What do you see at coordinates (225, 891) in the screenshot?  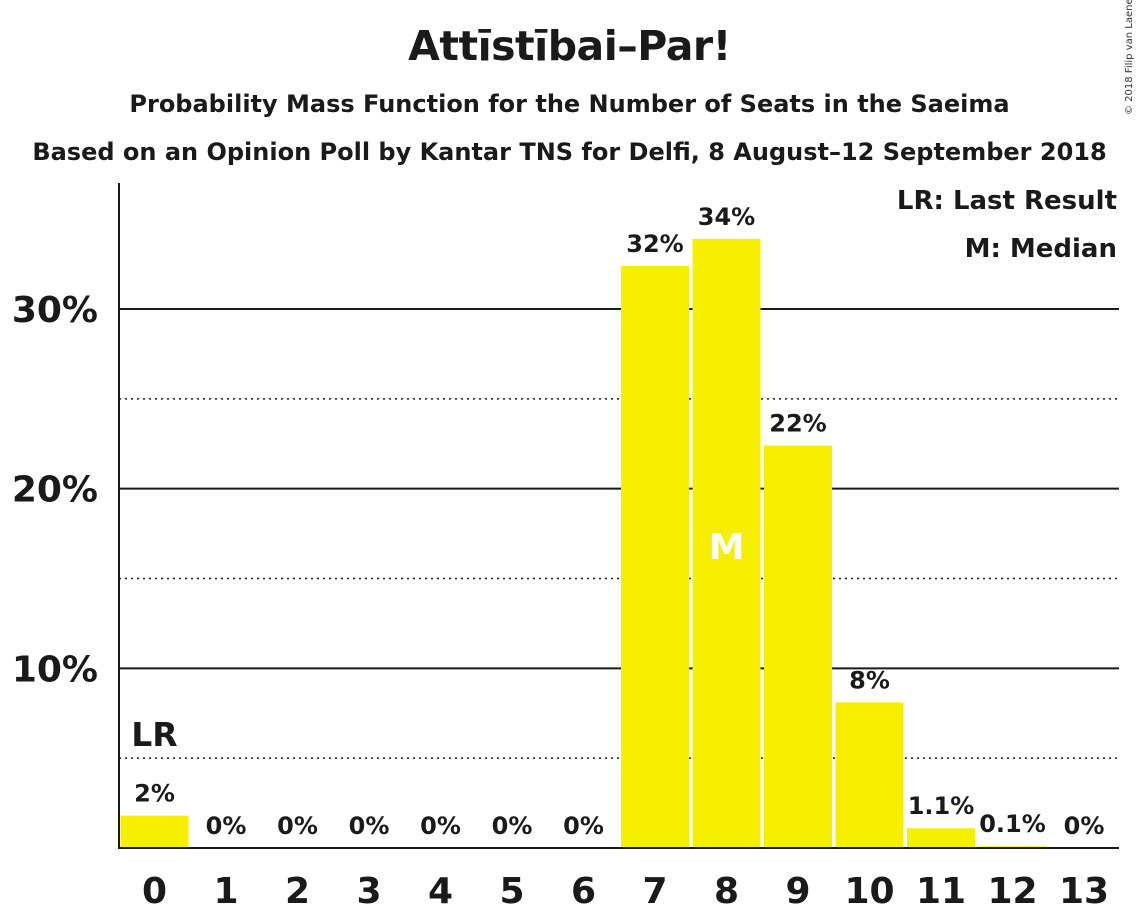 I see `x-tick-label: 1` at bounding box center [225, 891].